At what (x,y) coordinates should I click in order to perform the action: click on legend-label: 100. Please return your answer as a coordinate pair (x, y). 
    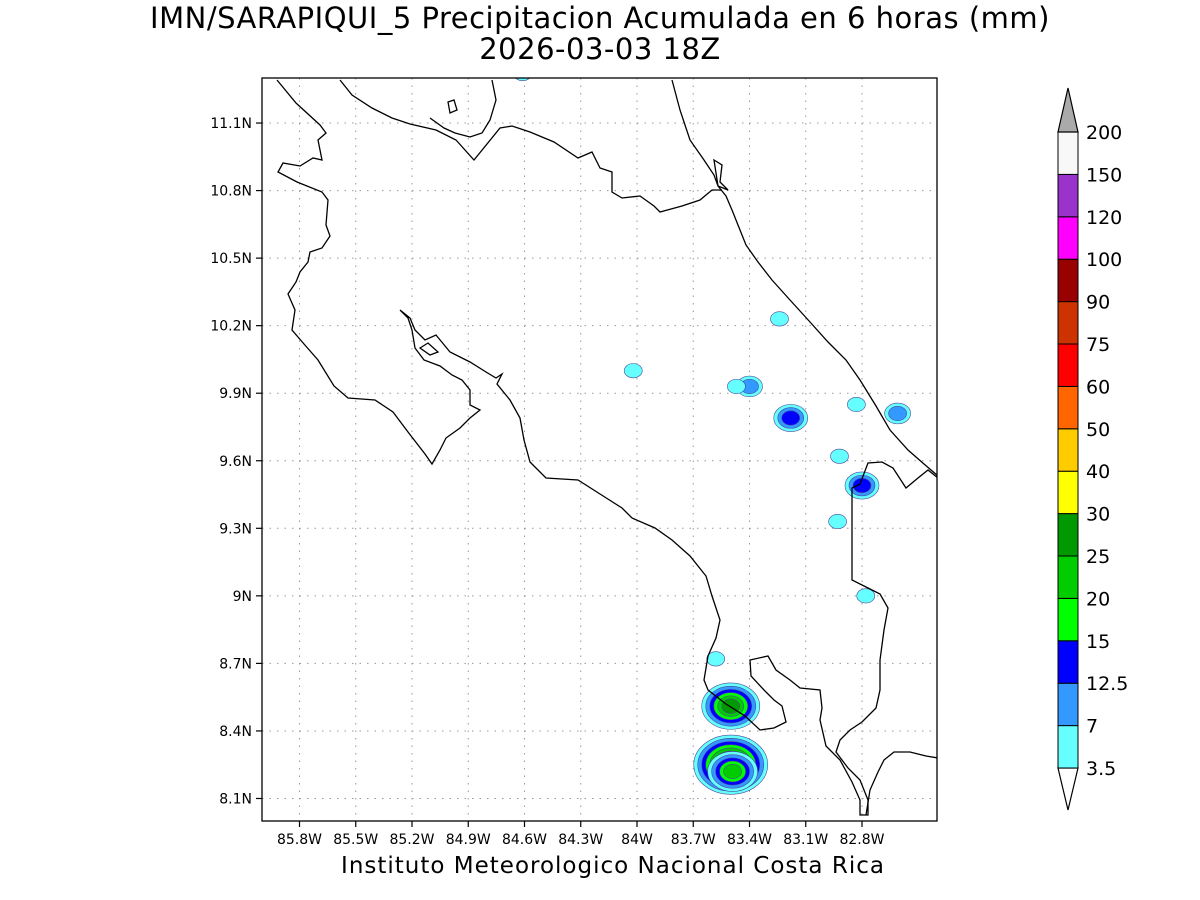
    Looking at the image, I should click on (1104, 260).